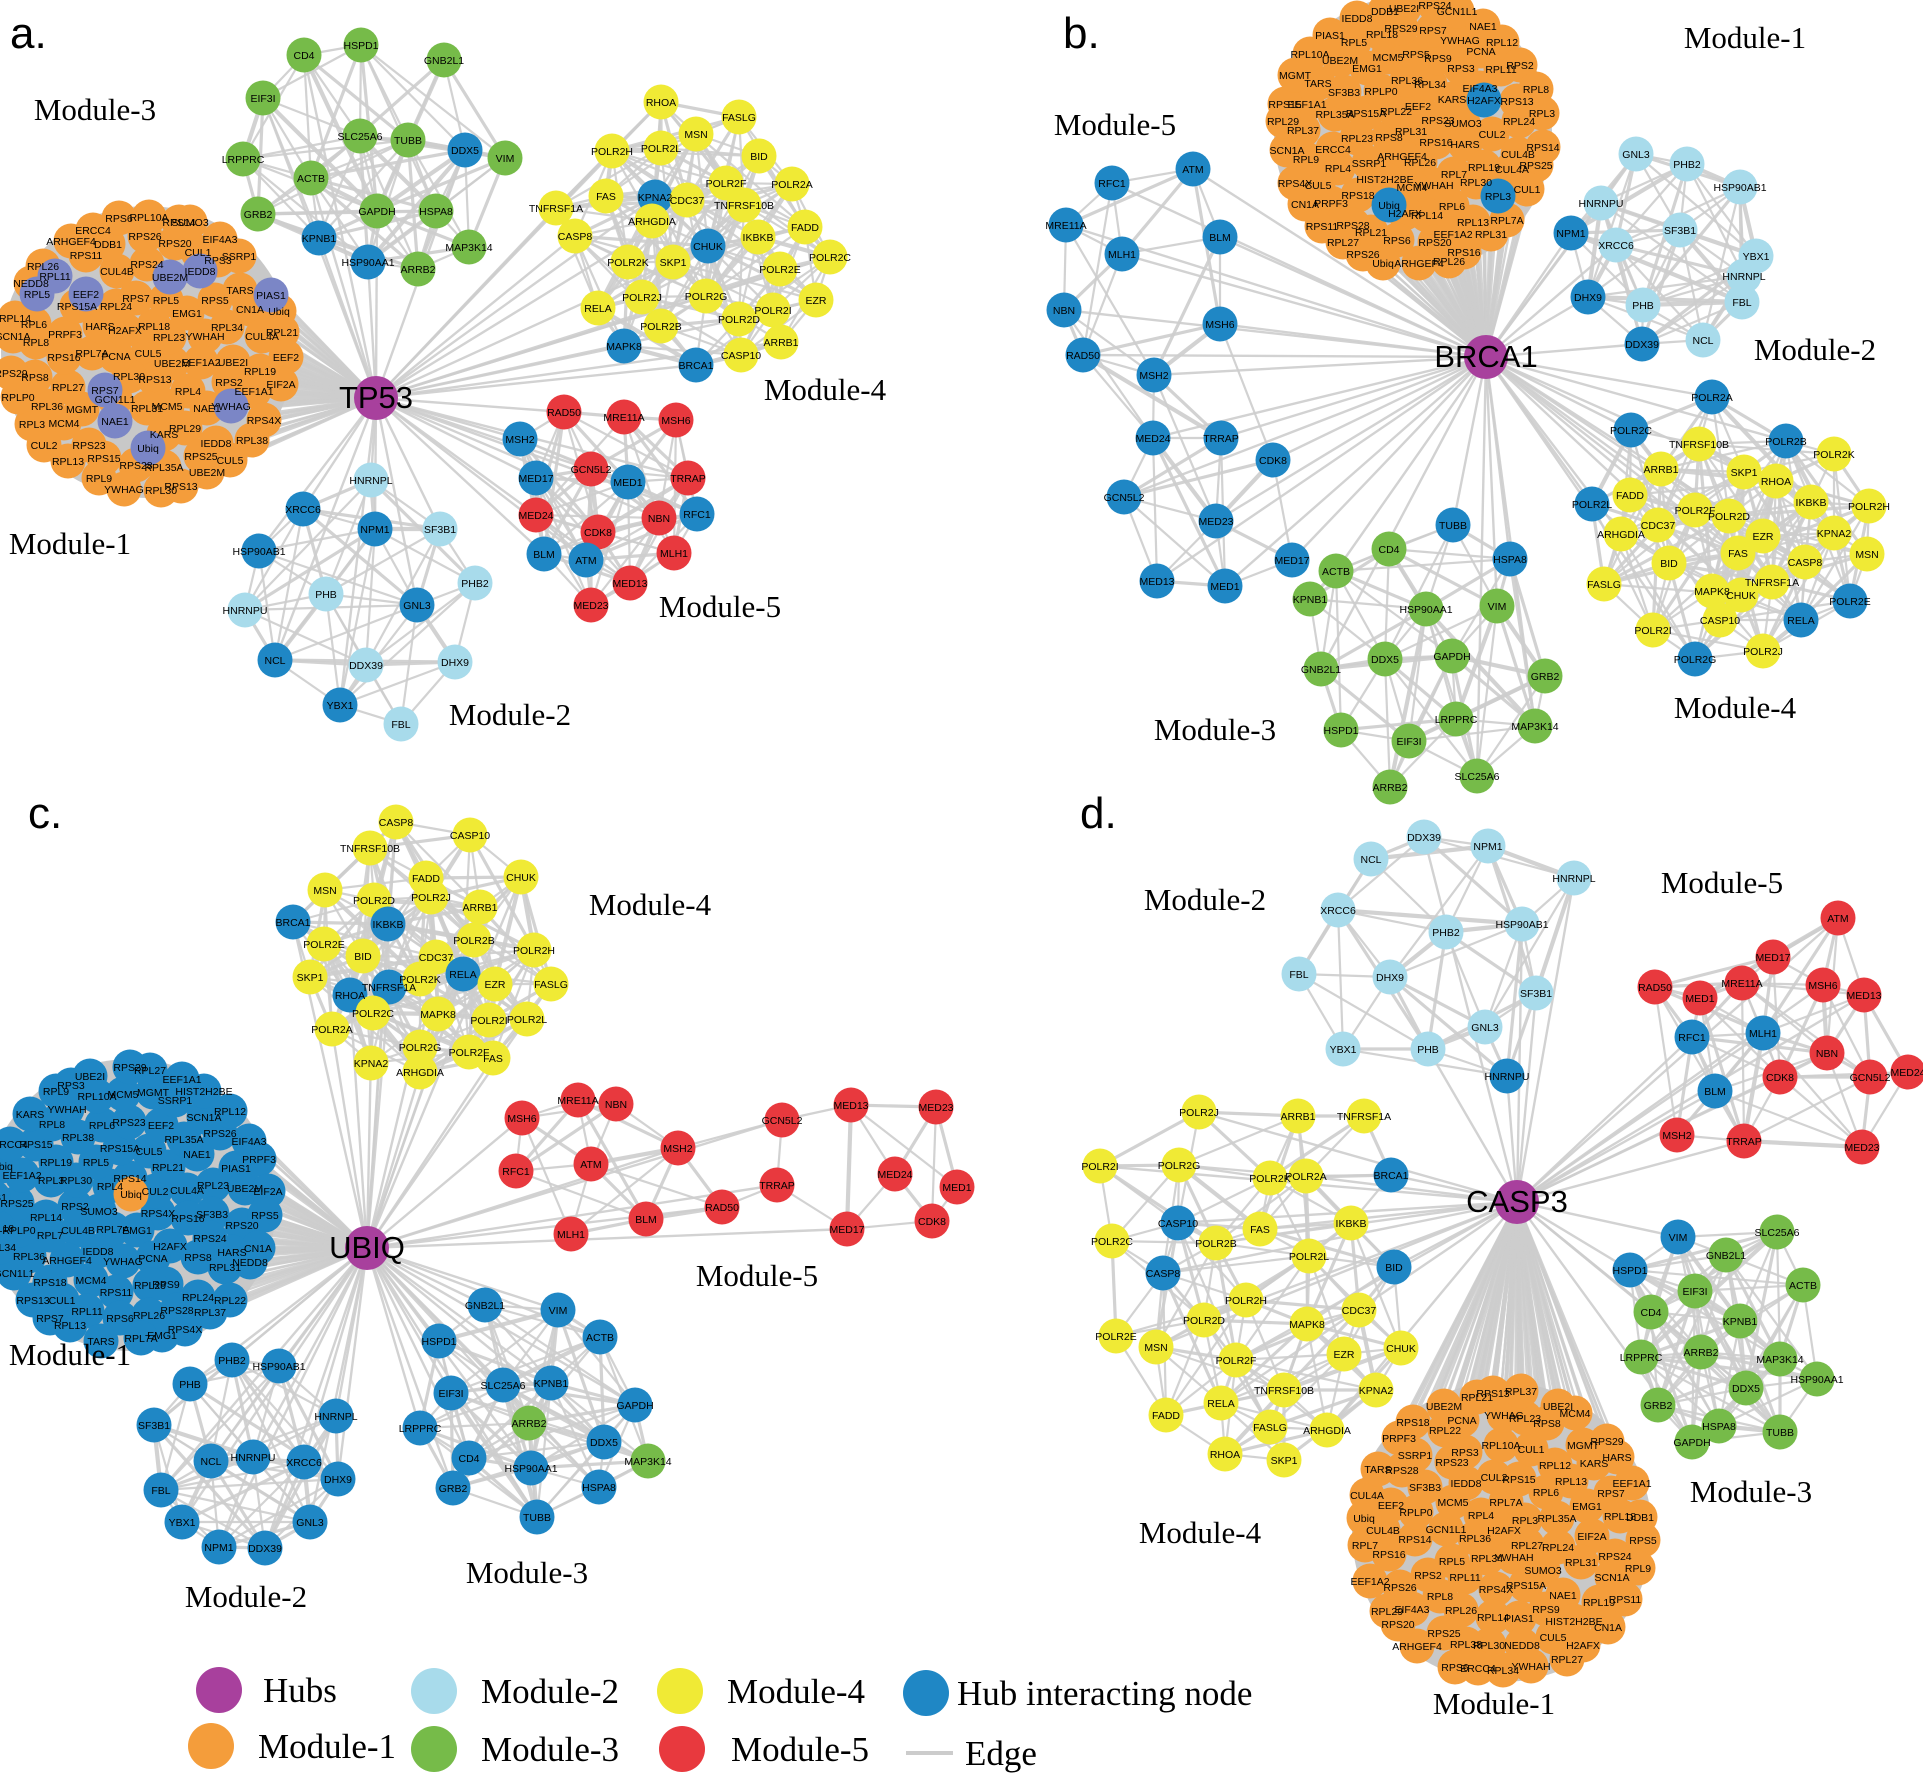  What do you see at coordinates (1581, 1563) in the screenshot?
I see `svg-text: RPL31` at bounding box center [1581, 1563].